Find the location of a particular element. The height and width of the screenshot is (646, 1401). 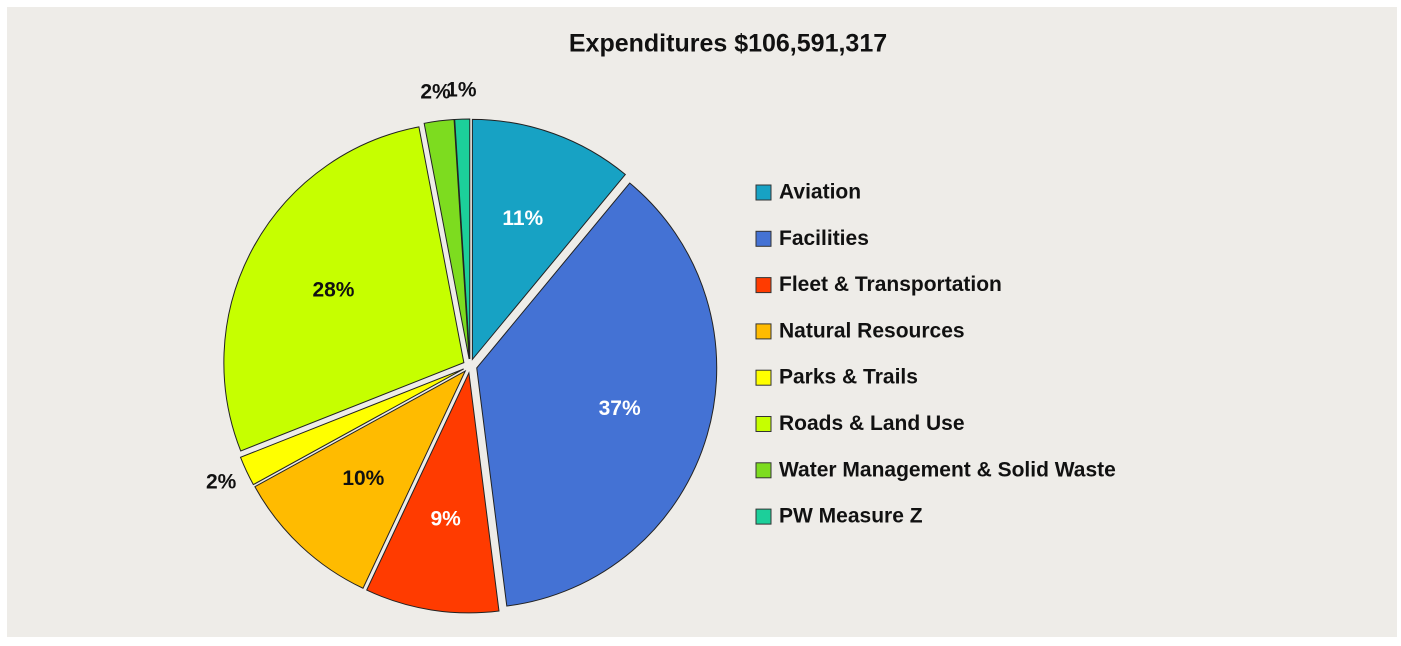

data-label: 11% is located at coordinates (522, 218).